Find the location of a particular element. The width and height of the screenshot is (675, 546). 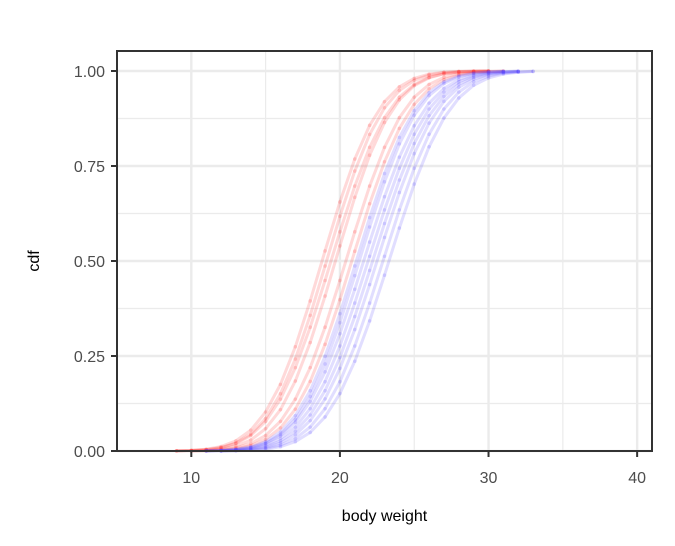

y-tick-label: 1.00 is located at coordinates (89, 72).